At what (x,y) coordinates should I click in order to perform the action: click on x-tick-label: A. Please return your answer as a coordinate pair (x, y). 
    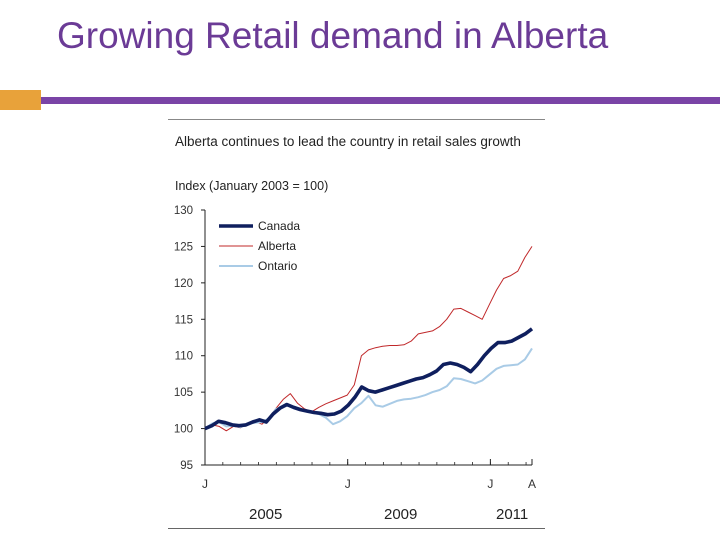
    Looking at the image, I should click on (532, 484).